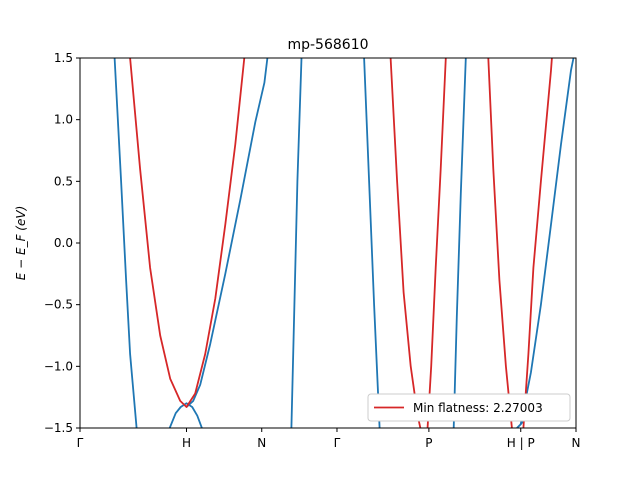 This screenshot has height=484, width=640. Describe the element at coordinates (329, 439) in the screenshot. I see `x-axis: Γ H N Γ P H | P N` at that location.